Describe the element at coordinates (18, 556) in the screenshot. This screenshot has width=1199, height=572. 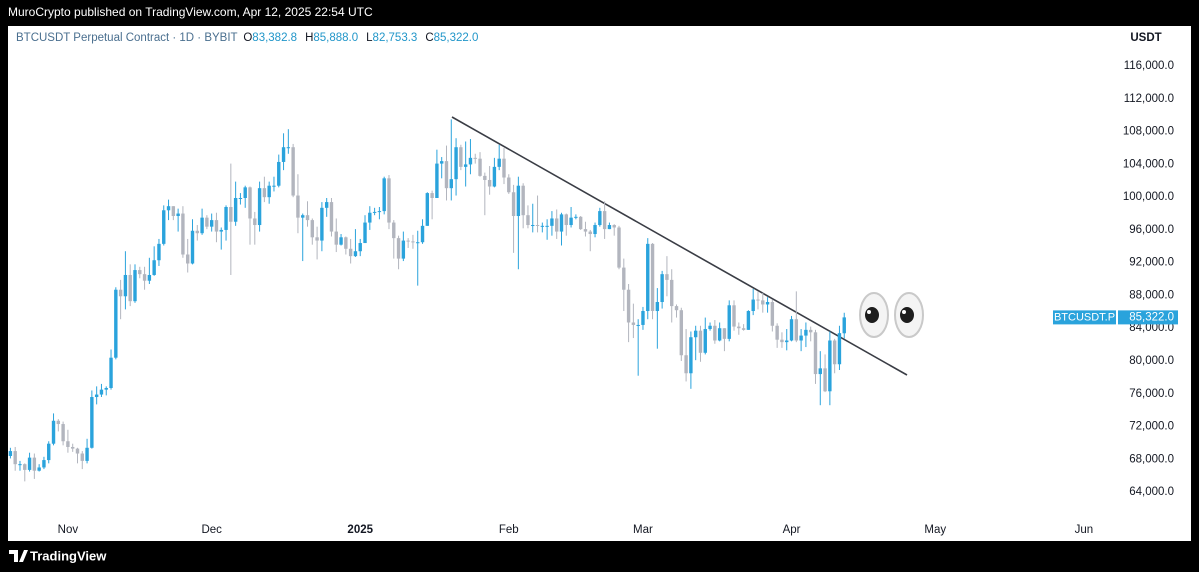
I see `logo-mark` at that location.